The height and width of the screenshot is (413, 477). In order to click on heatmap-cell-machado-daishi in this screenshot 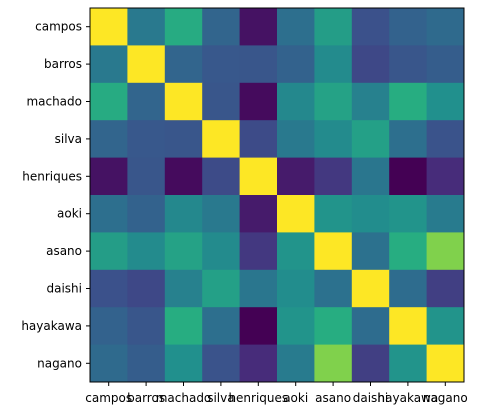, I will do `click(370, 101)`.